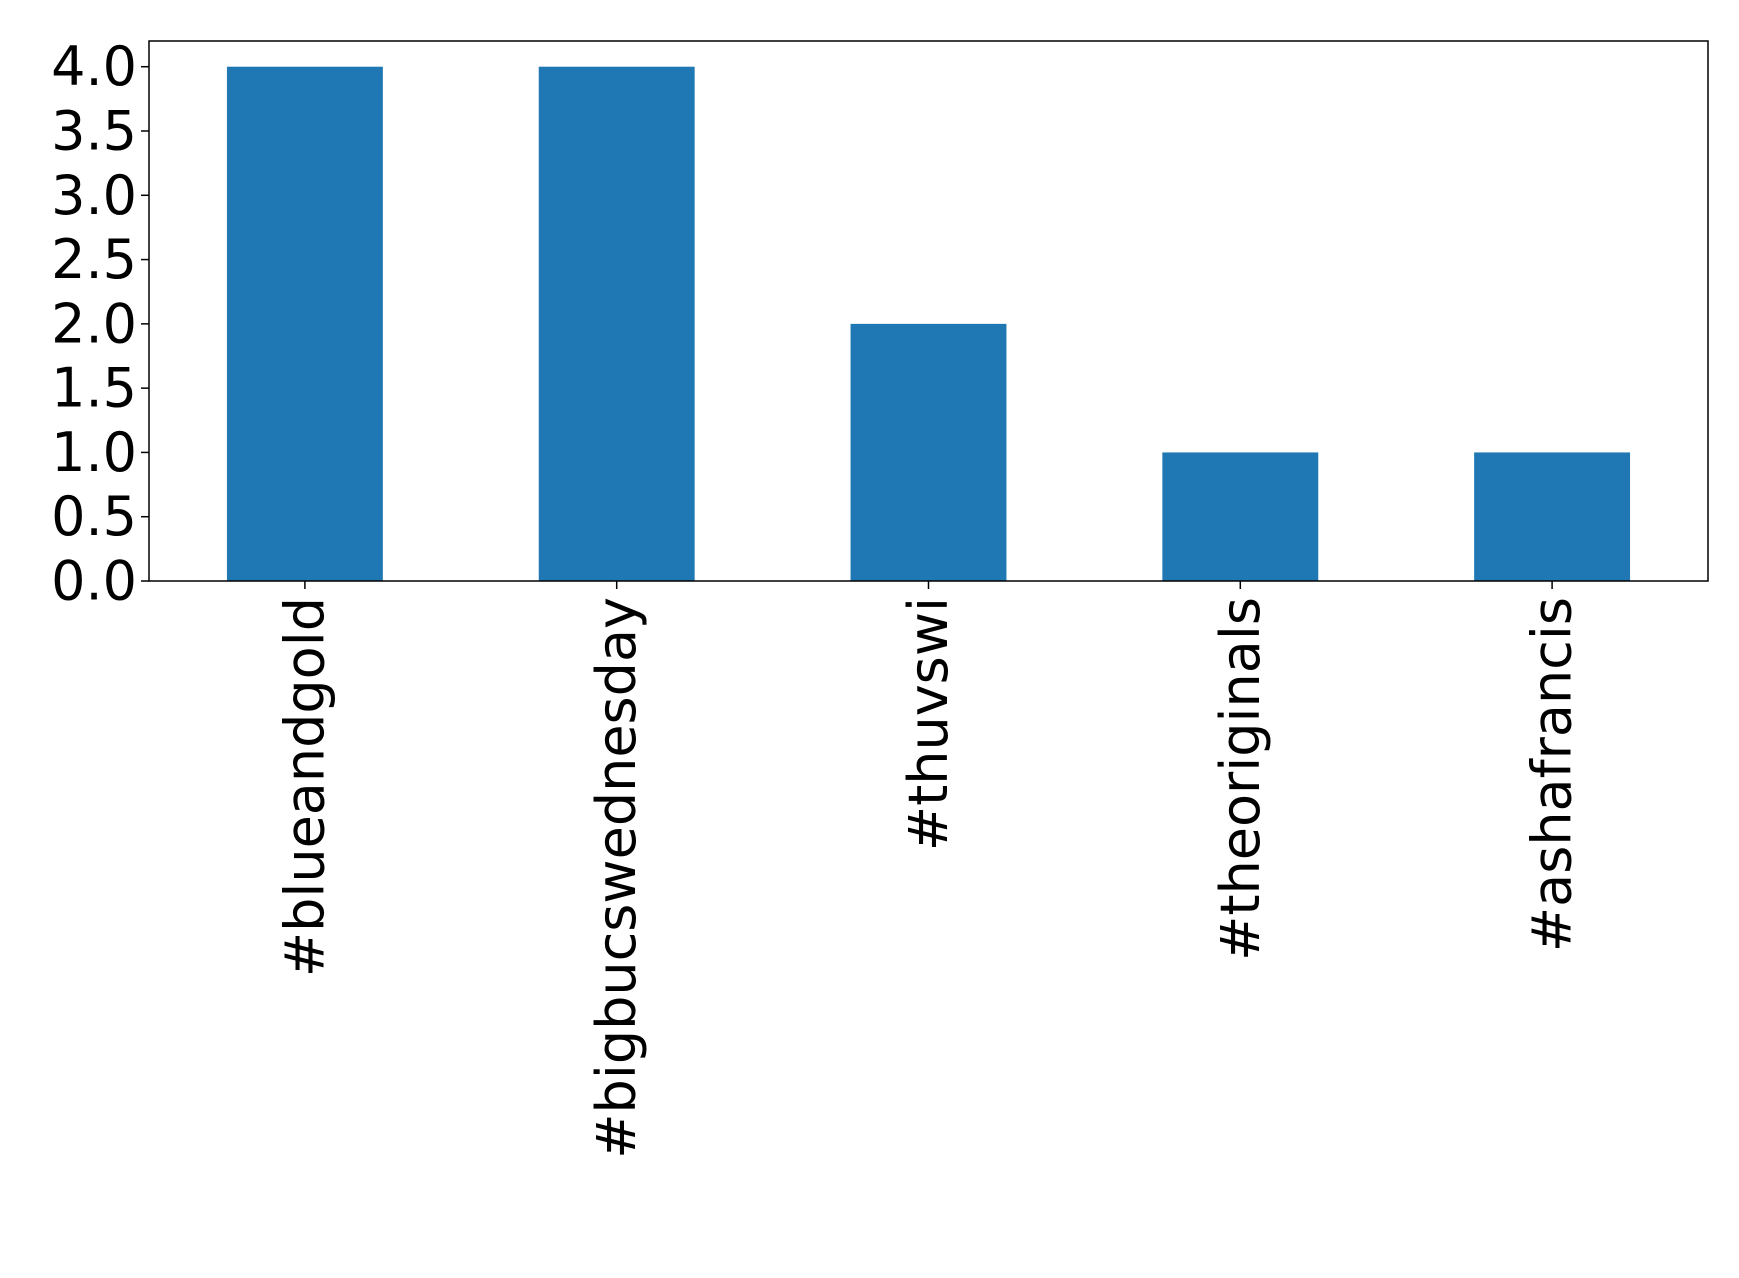  I want to click on y-tick-label: 2.5, so click(94, 259).